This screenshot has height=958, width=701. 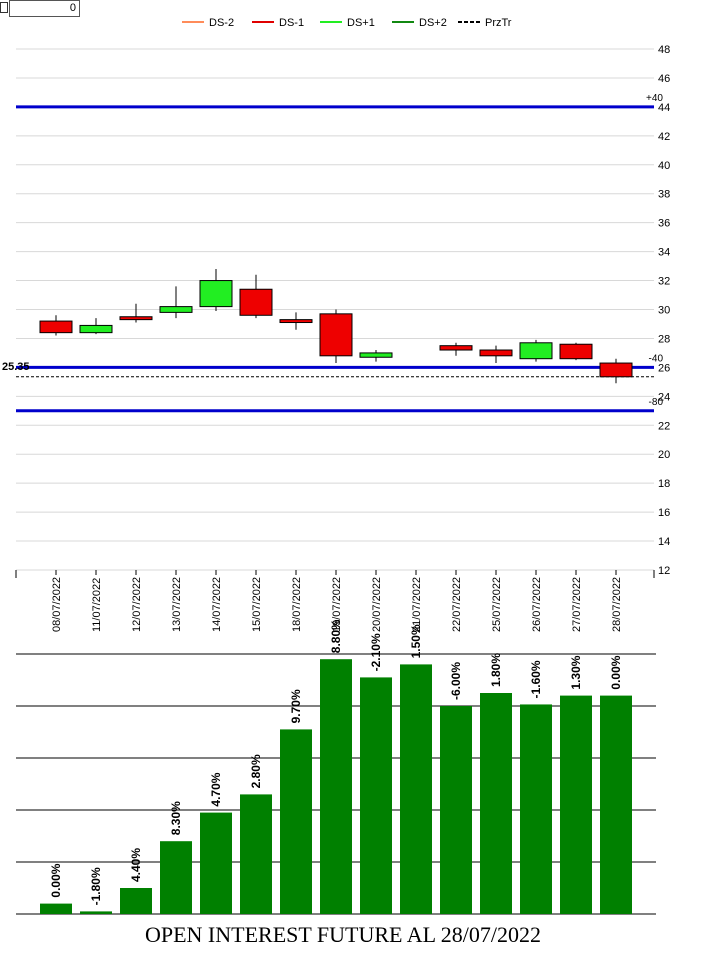 I want to click on y-tick-label: 40, so click(x=664, y=166).